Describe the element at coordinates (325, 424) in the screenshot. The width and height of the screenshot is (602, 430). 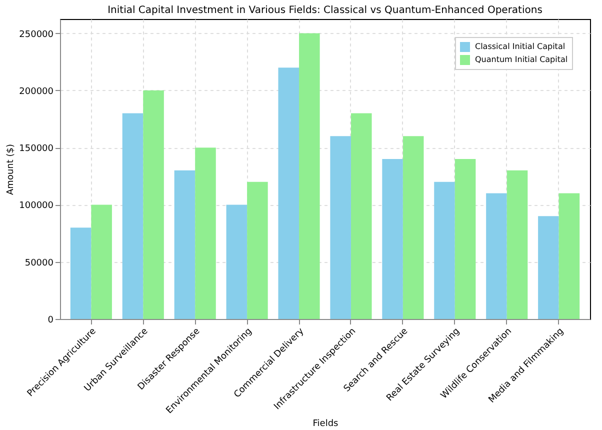
I see `x-axis-title: Fields` at that location.